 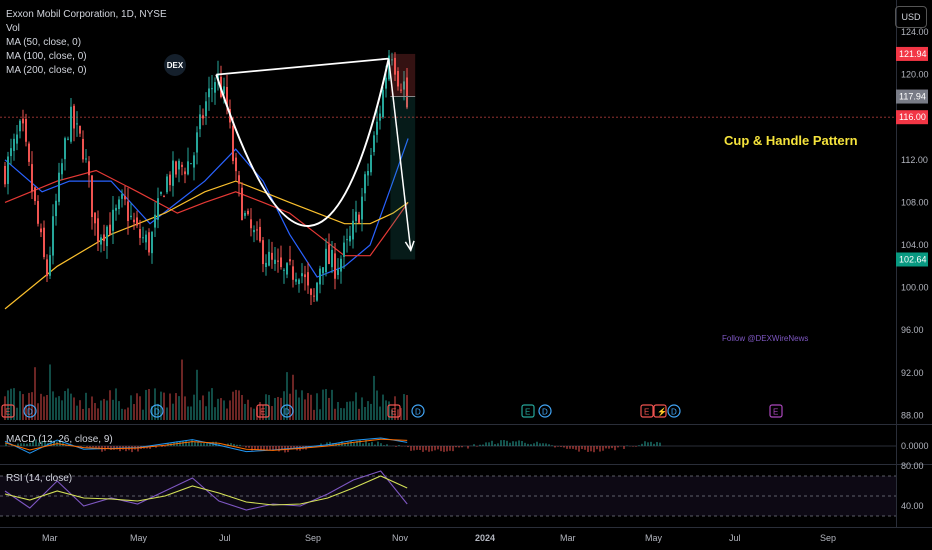 I want to click on arrow-head, so click(x=409, y=246).